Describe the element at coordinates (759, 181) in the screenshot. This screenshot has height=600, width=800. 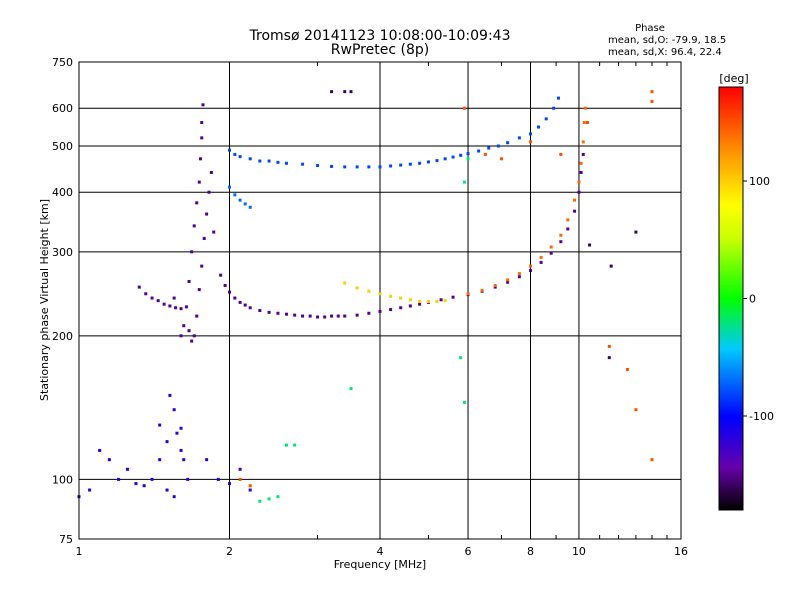
I see `colorbar-tick-label: 100` at that location.